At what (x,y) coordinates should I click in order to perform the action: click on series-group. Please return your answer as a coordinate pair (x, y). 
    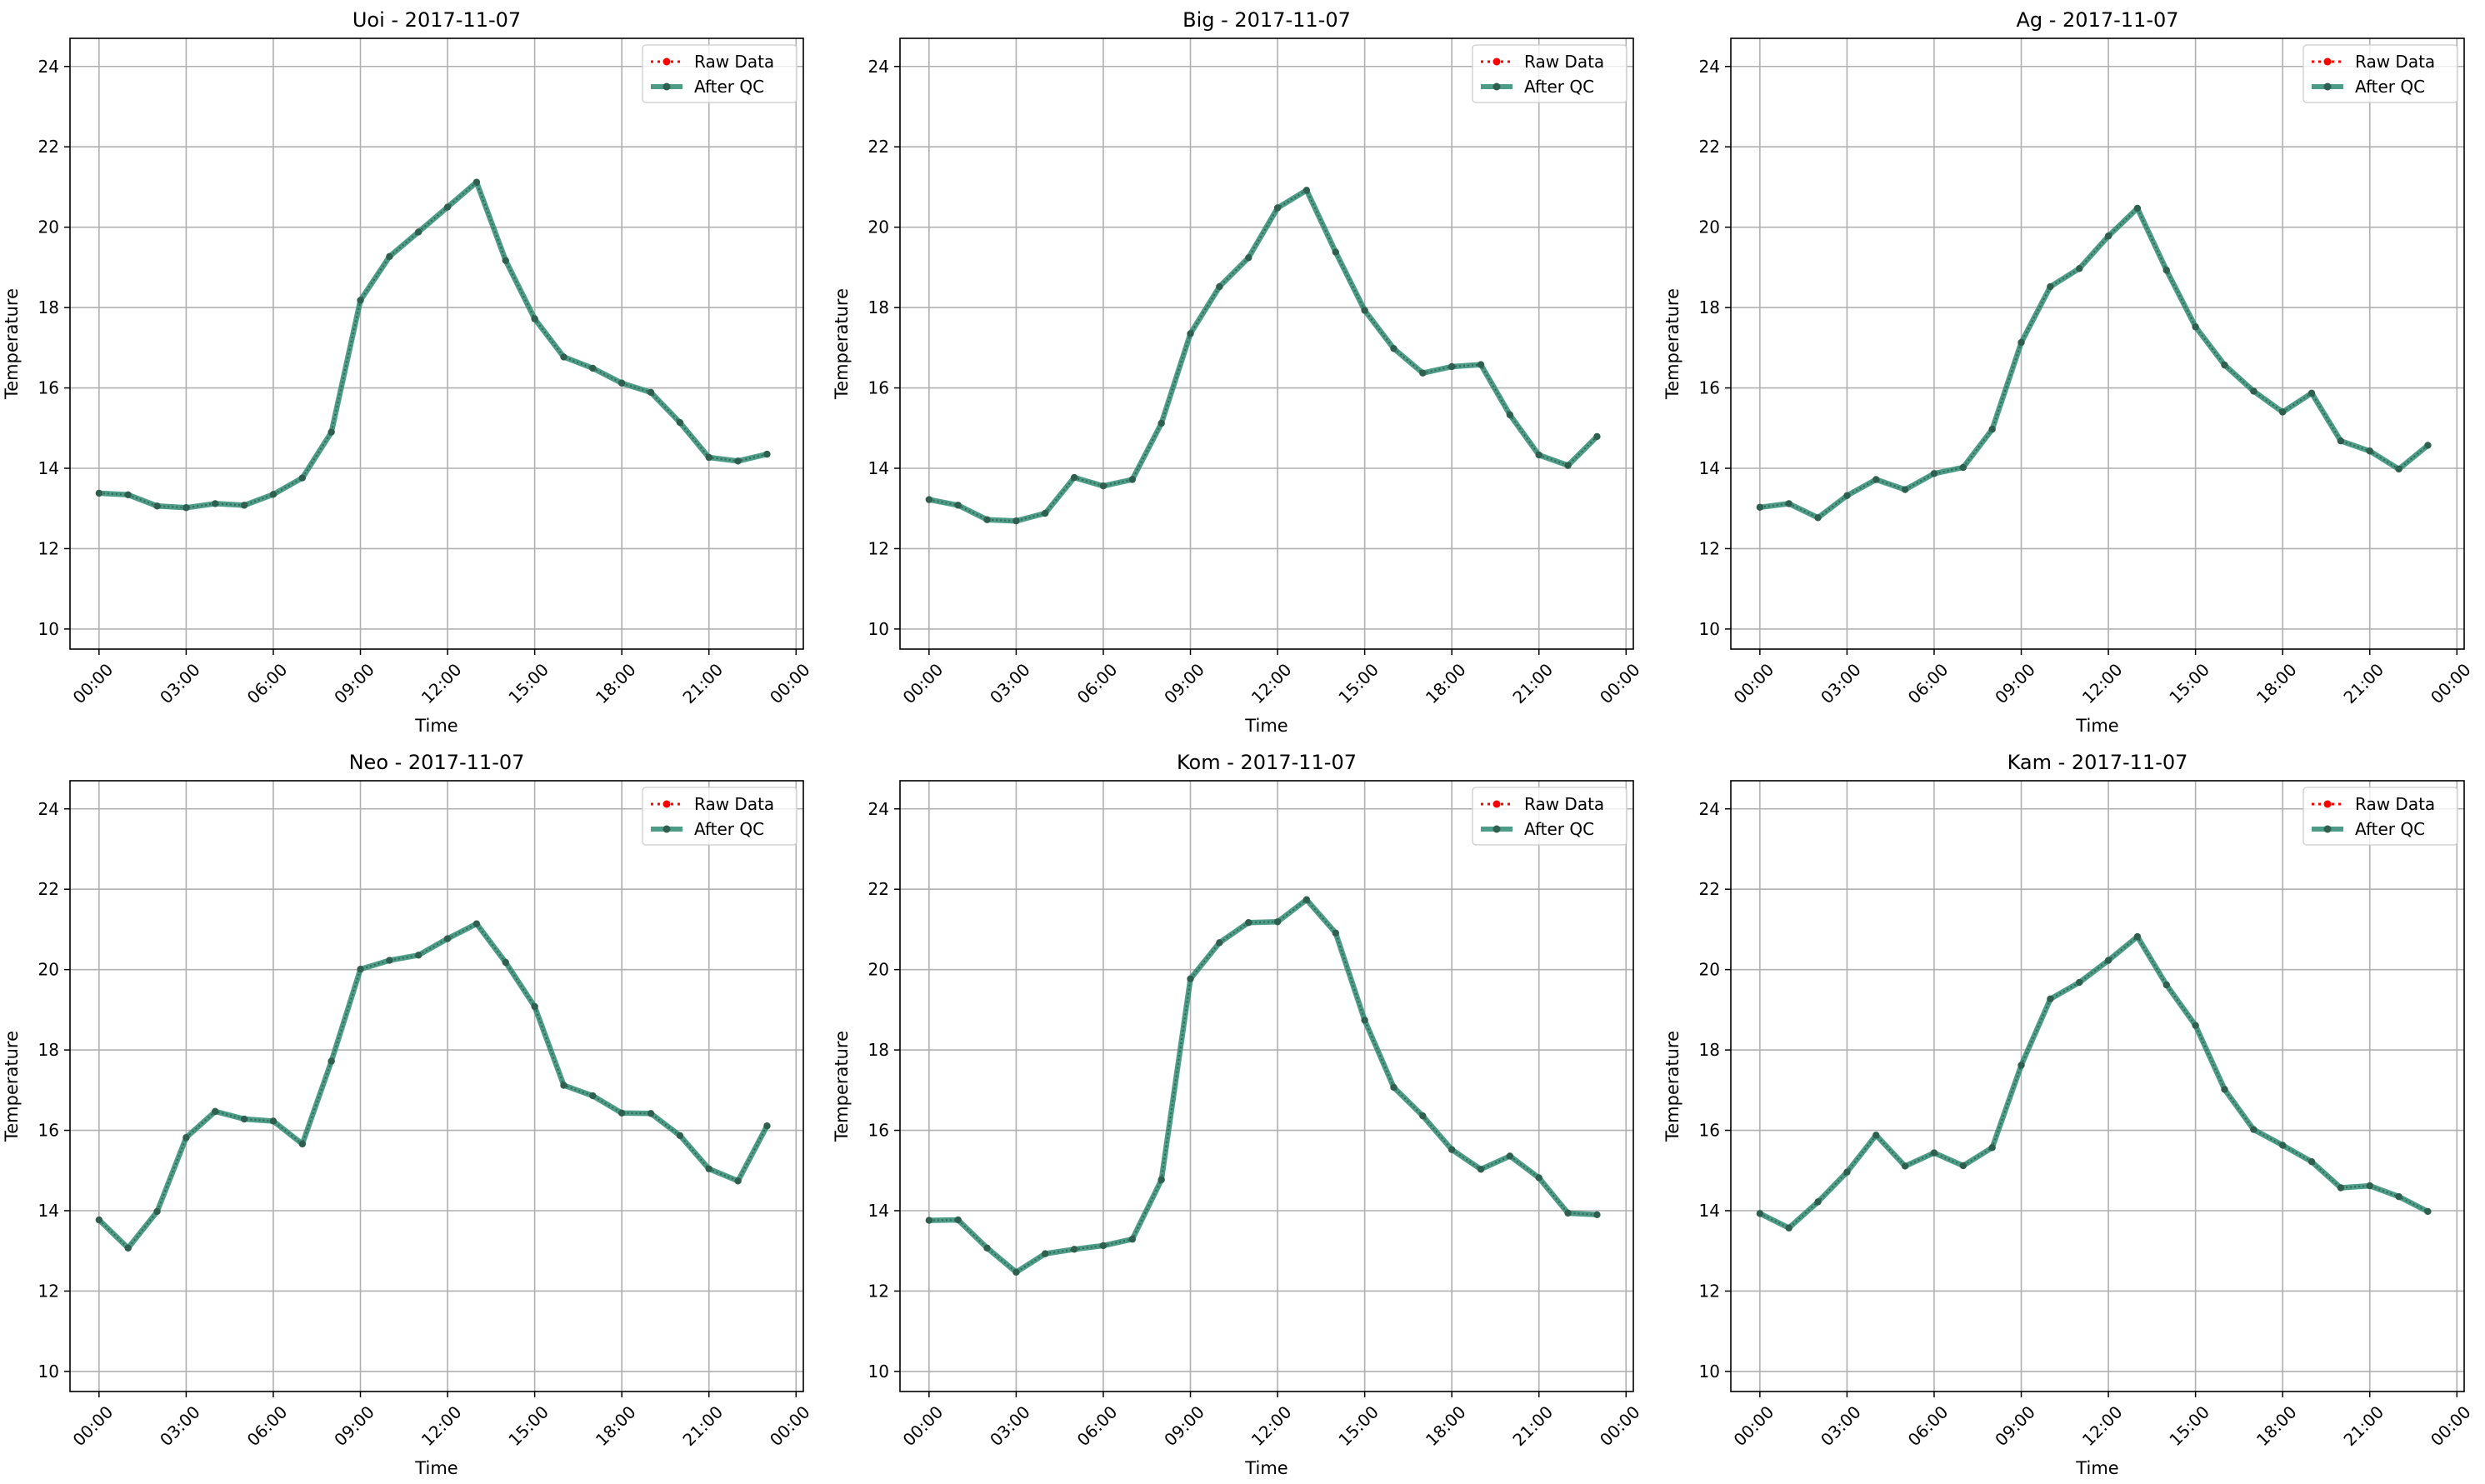
    Looking at the image, I should click on (1263, 356).